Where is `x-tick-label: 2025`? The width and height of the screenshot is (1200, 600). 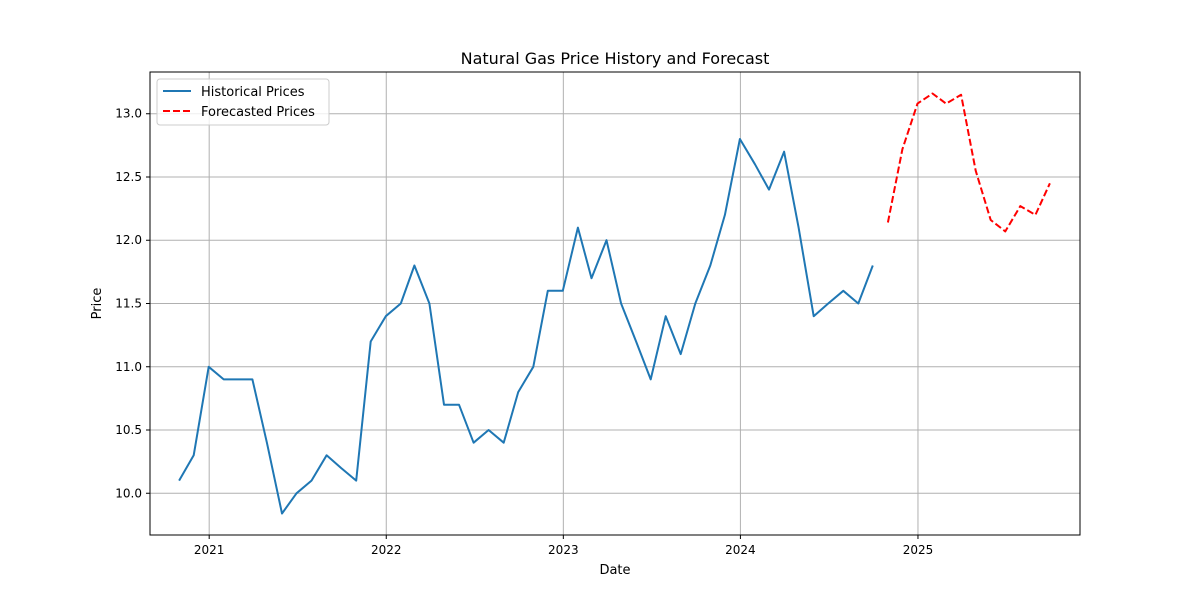
x-tick-label: 2025 is located at coordinates (918, 550).